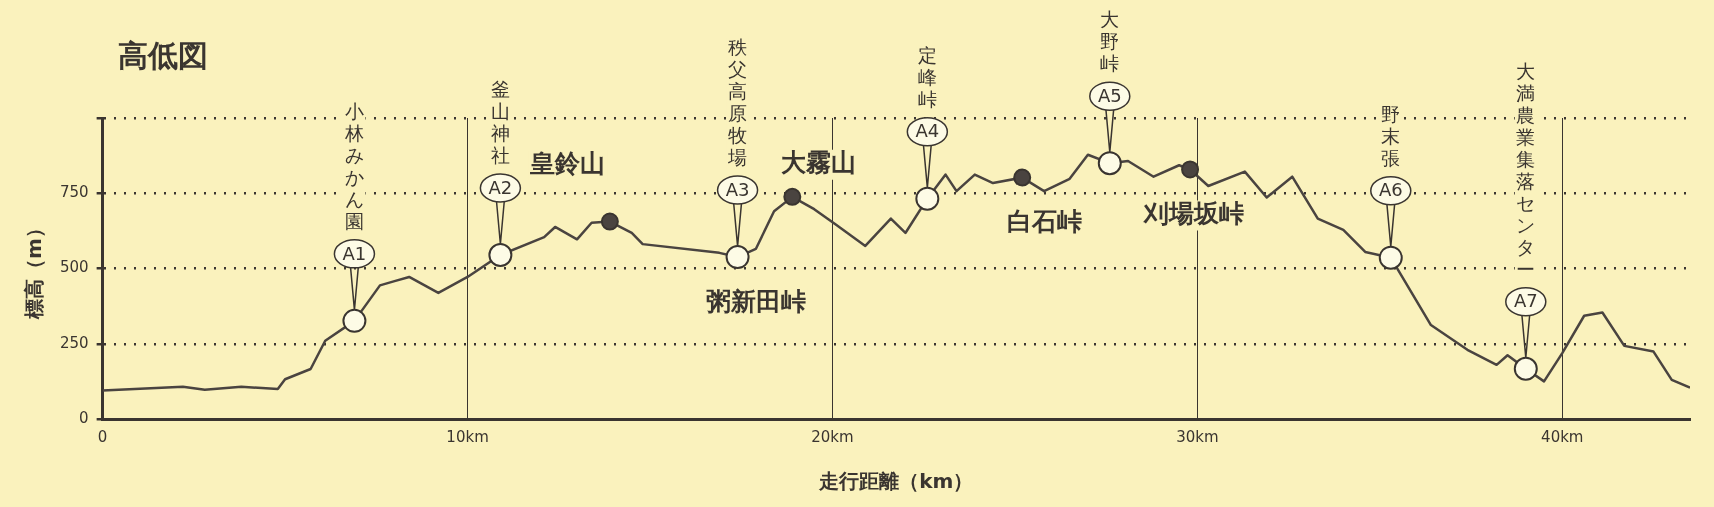 The height and width of the screenshot is (507, 1714). What do you see at coordinates (832, 436) in the screenshot?
I see `x-tick-label: 20km` at bounding box center [832, 436].